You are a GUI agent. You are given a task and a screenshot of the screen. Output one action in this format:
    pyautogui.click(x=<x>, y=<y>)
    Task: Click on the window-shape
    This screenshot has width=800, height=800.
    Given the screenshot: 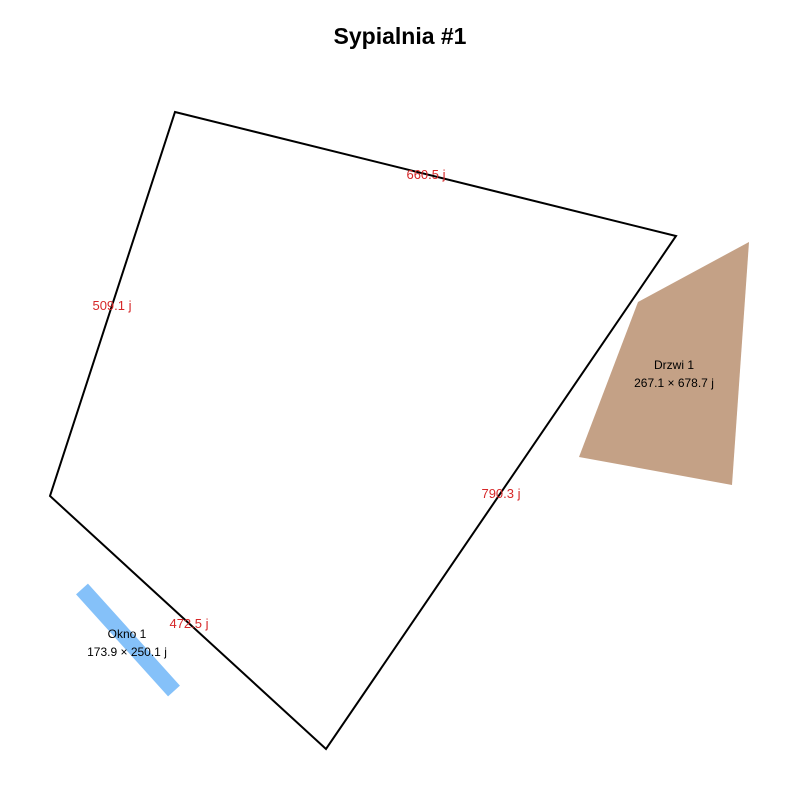 What is the action you would take?
    pyautogui.click(x=128, y=640)
    